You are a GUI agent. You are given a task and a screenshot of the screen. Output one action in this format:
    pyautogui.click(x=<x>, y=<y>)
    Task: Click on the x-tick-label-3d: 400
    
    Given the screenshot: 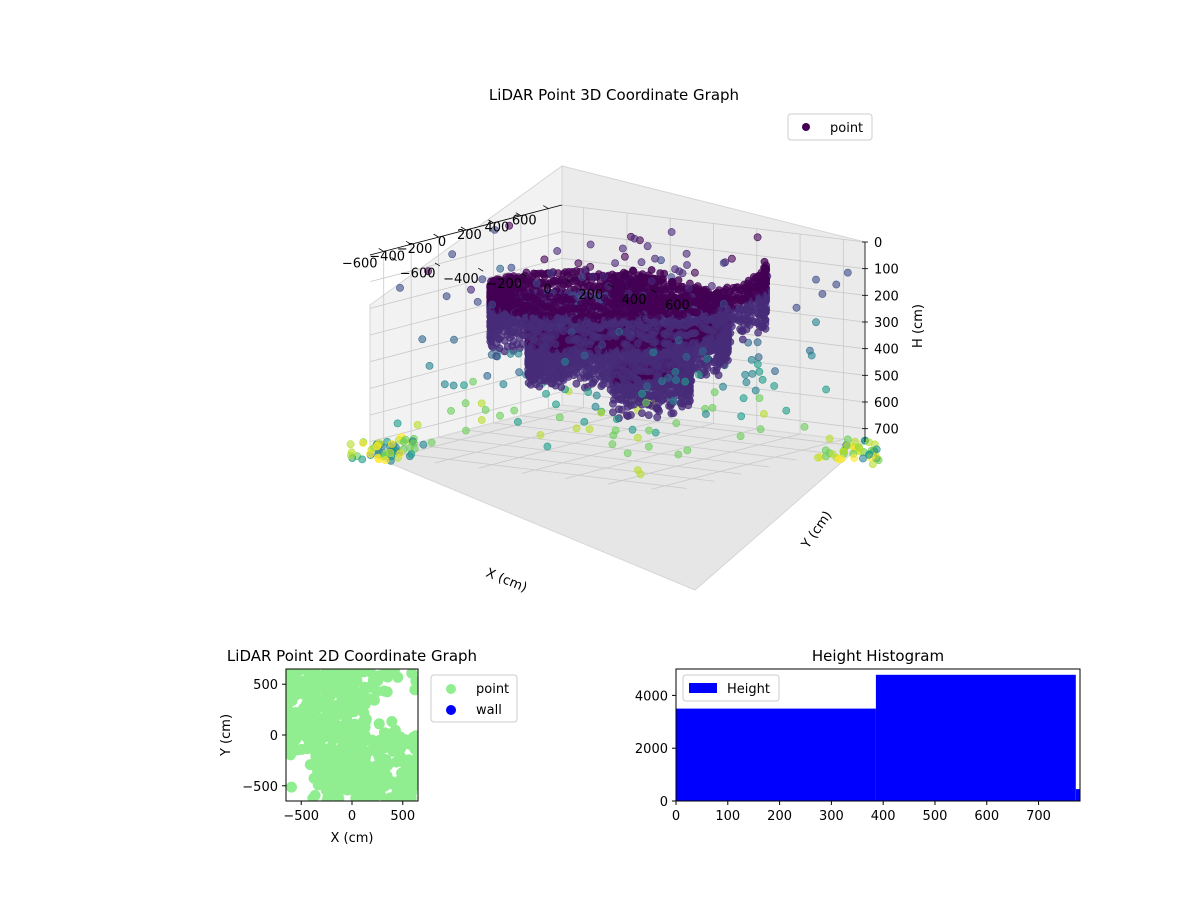 What is the action you would take?
    pyautogui.click(x=496, y=228)
    